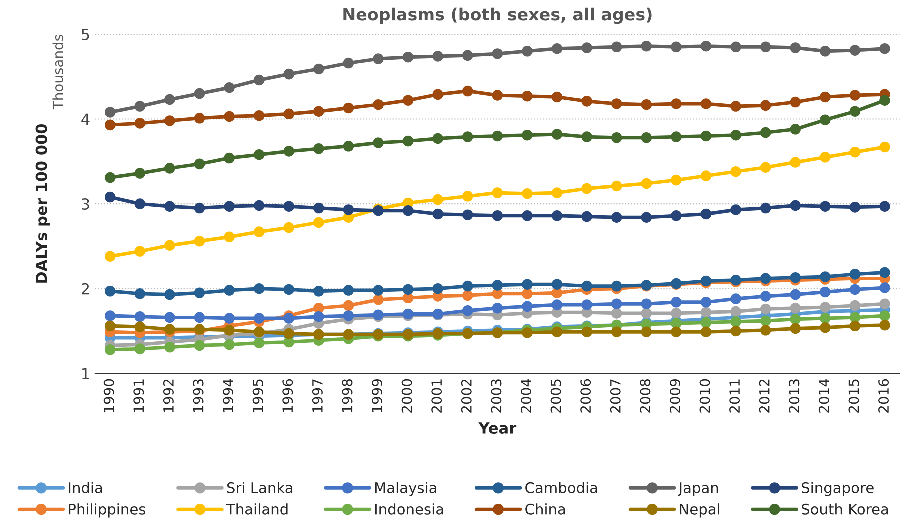  Describe the element at coordinates (317, 396) in the screenshot. I see `x-tick-label: 1997` at that location.